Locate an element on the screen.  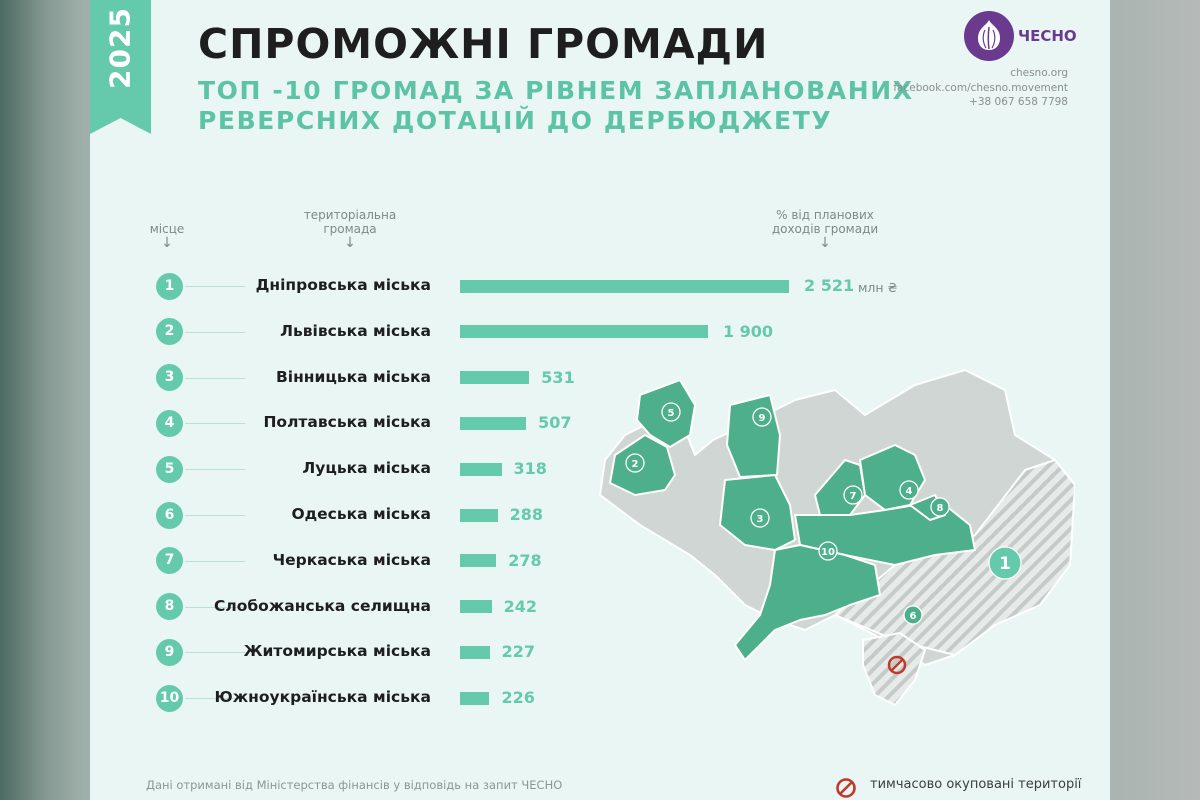
year-label: 2025 is located at coordinates (120, 48).